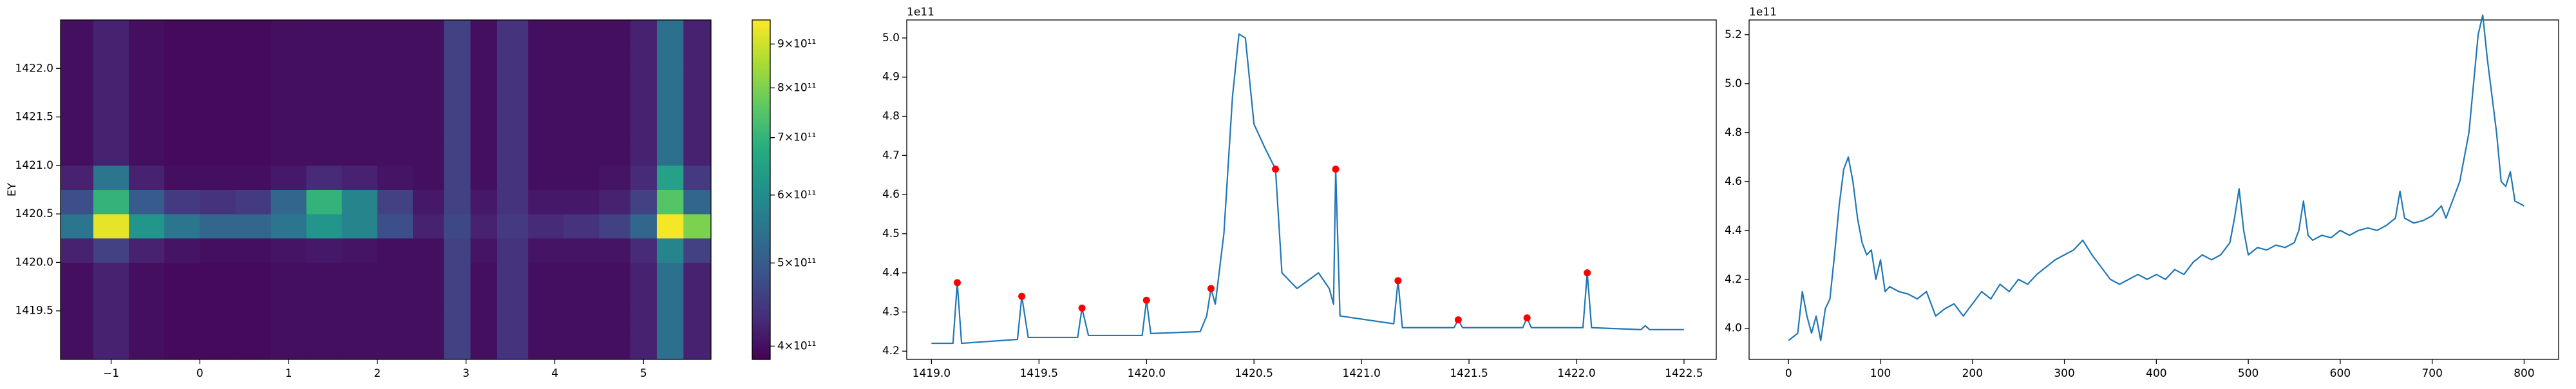 The width and height of the screenshot is (2576, 389). I want to click on y-tick-label: 4.7, so click(891, 155).